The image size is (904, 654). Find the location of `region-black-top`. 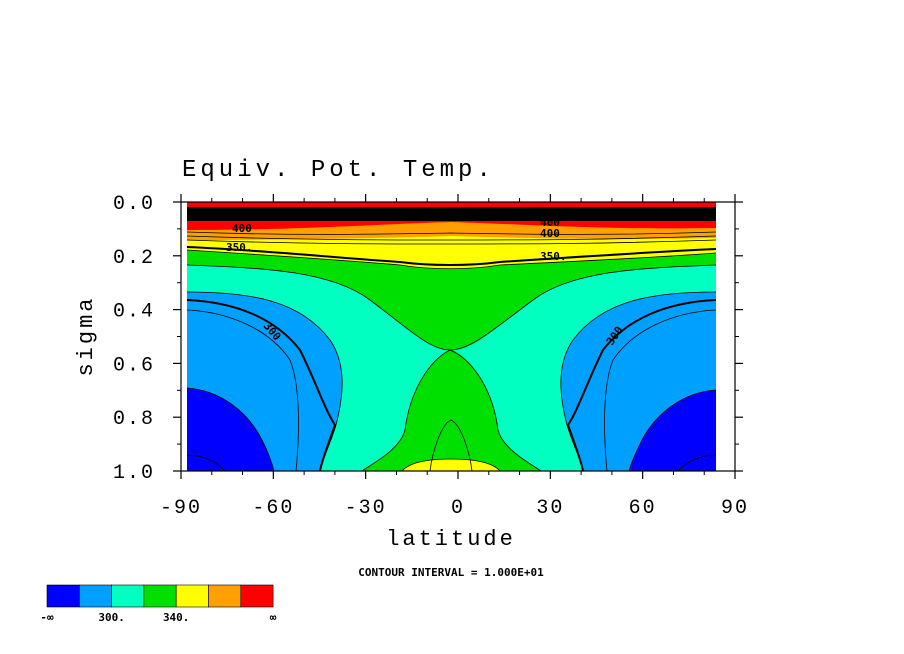

region-black-top is located at coordinates (451, 214).